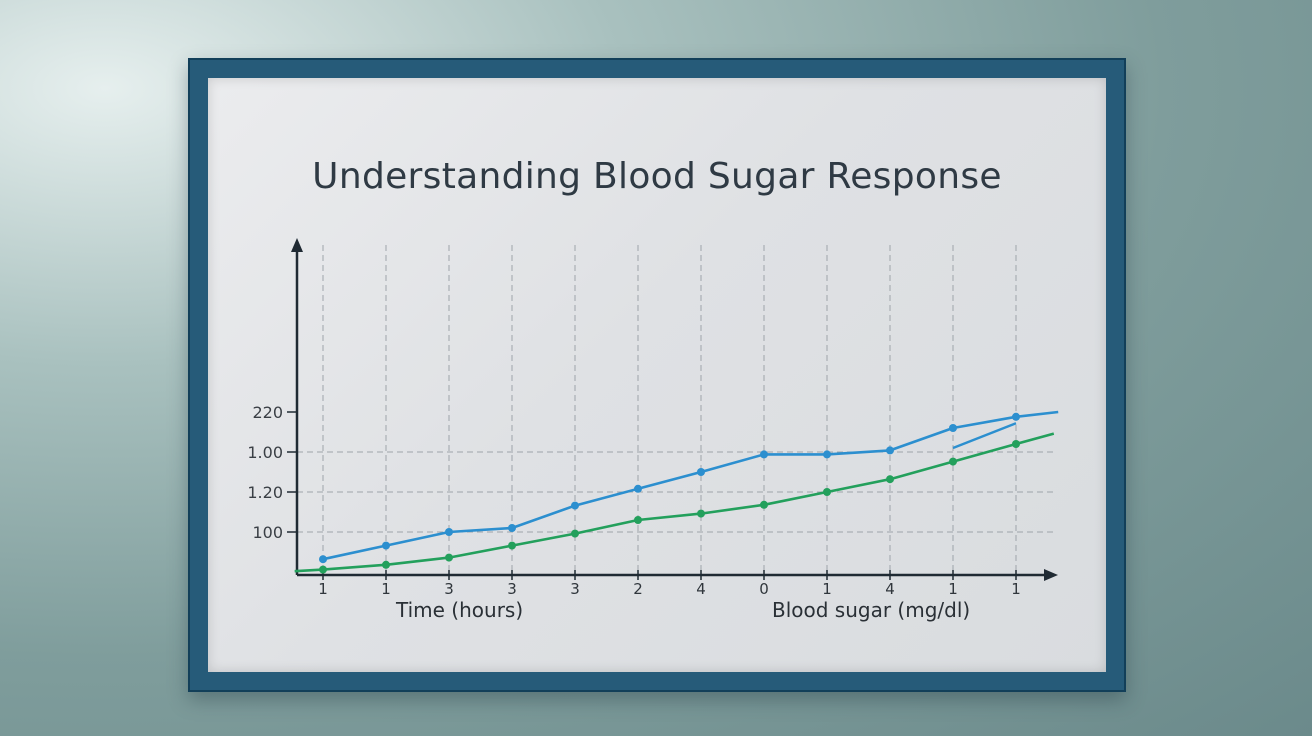 The width and height of the screenshot is (1312, 736). Describe the element at coordinates (657, 176) in the screenshot. I see `chart-title: Understanding Blood Sugar Response` at that location.